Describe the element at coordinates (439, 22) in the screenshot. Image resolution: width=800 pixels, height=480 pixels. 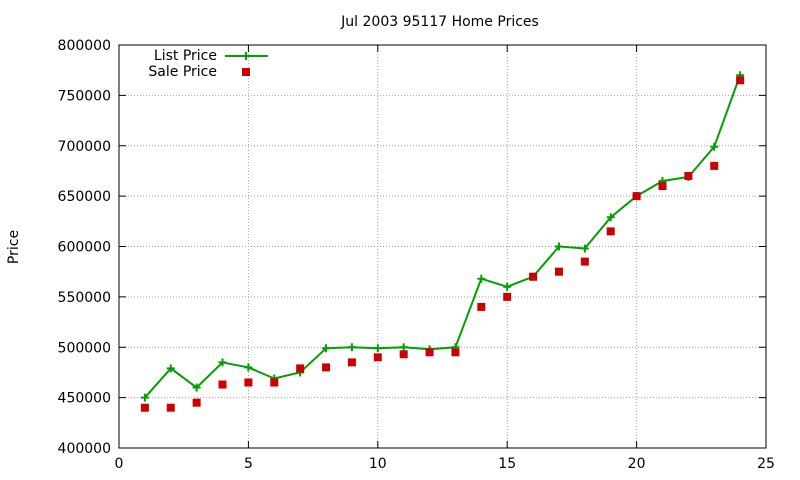
I see `chart-title: Jul 2003 95117 Home Prices` at that location.